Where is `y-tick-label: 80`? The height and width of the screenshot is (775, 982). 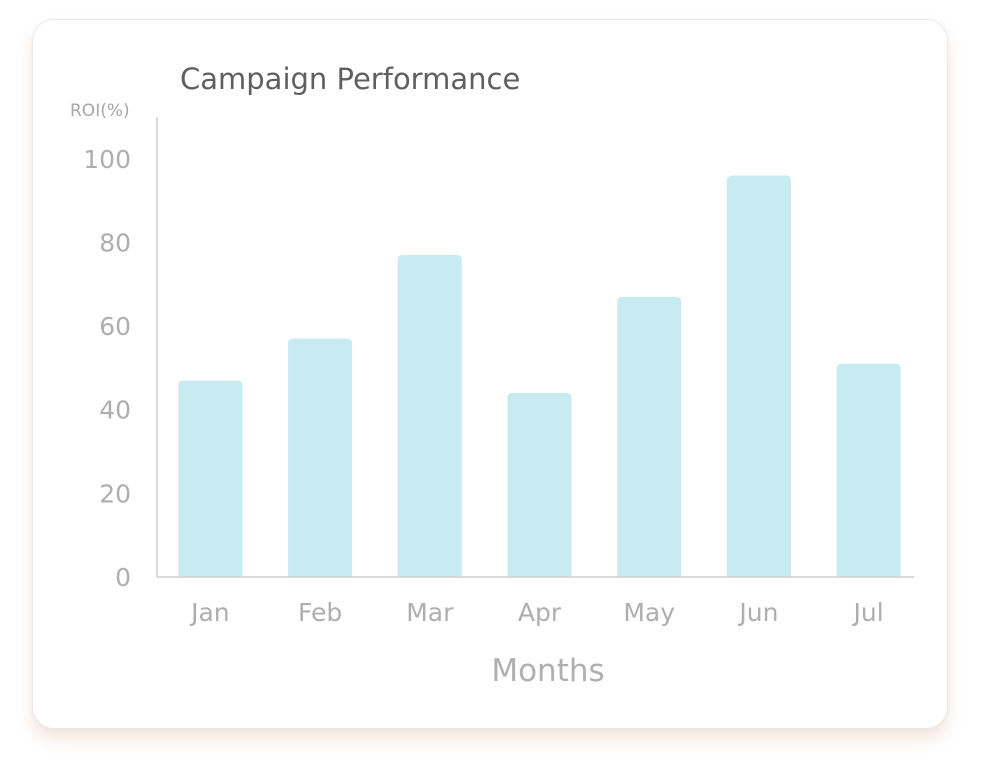 y-tick-label: 80 is located at coordinates (115, 242).